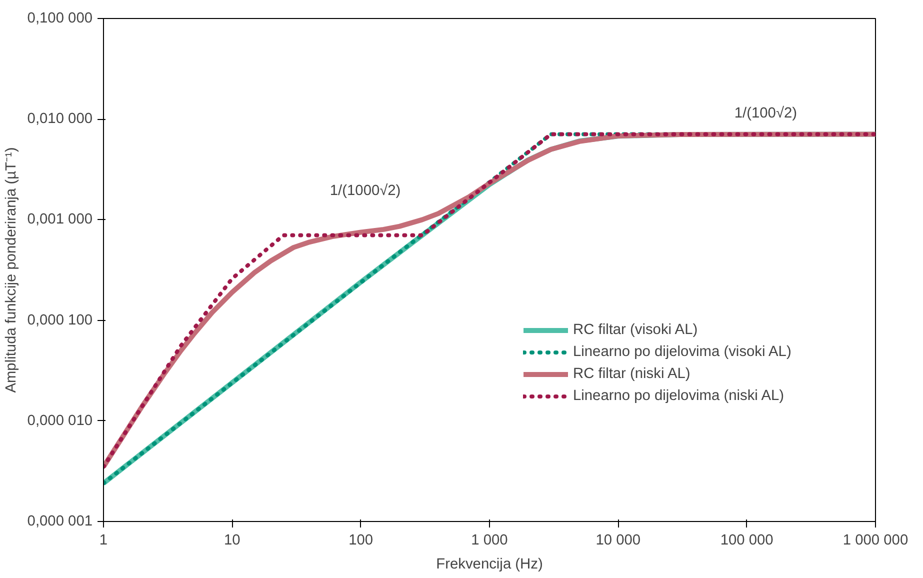  What do you see at coordinates (59, 420) in the screenshot?
I see `y-tick-label: 0,000 010` at bounding box center [59, 420].